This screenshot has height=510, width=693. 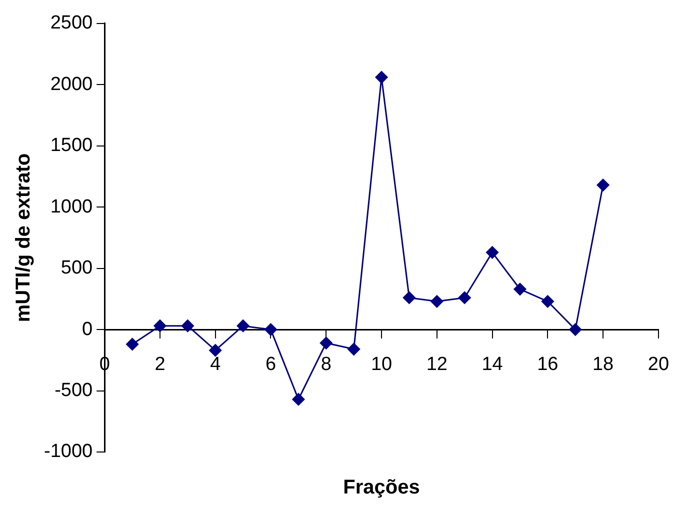 What do you see at coordinates (603, 365) in the screenshot?
I see `x-tick-label: 18` at bounding box center [603, 365].